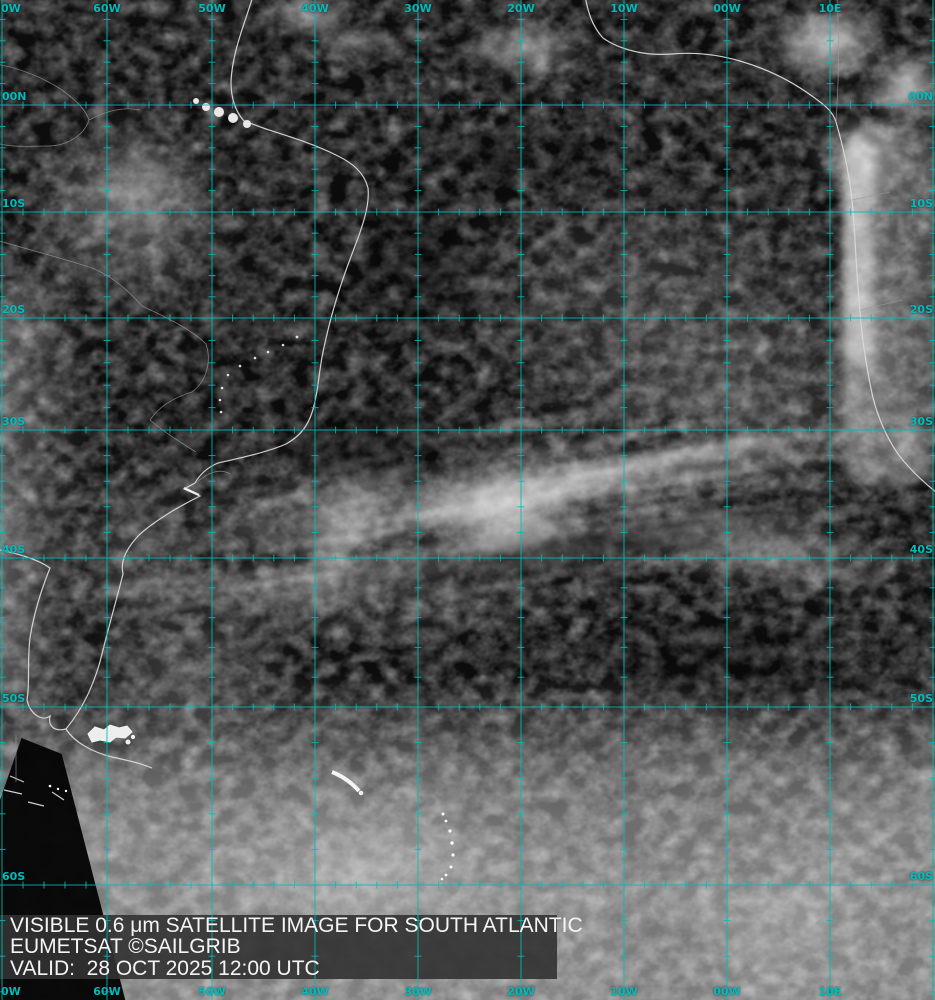  What do you see at coordinates (165, 968) in the screenshot?
I see `caption-valid-time: VALID: 28 OCT 2025 12:00 UTC` at bounding box center [165, 968].